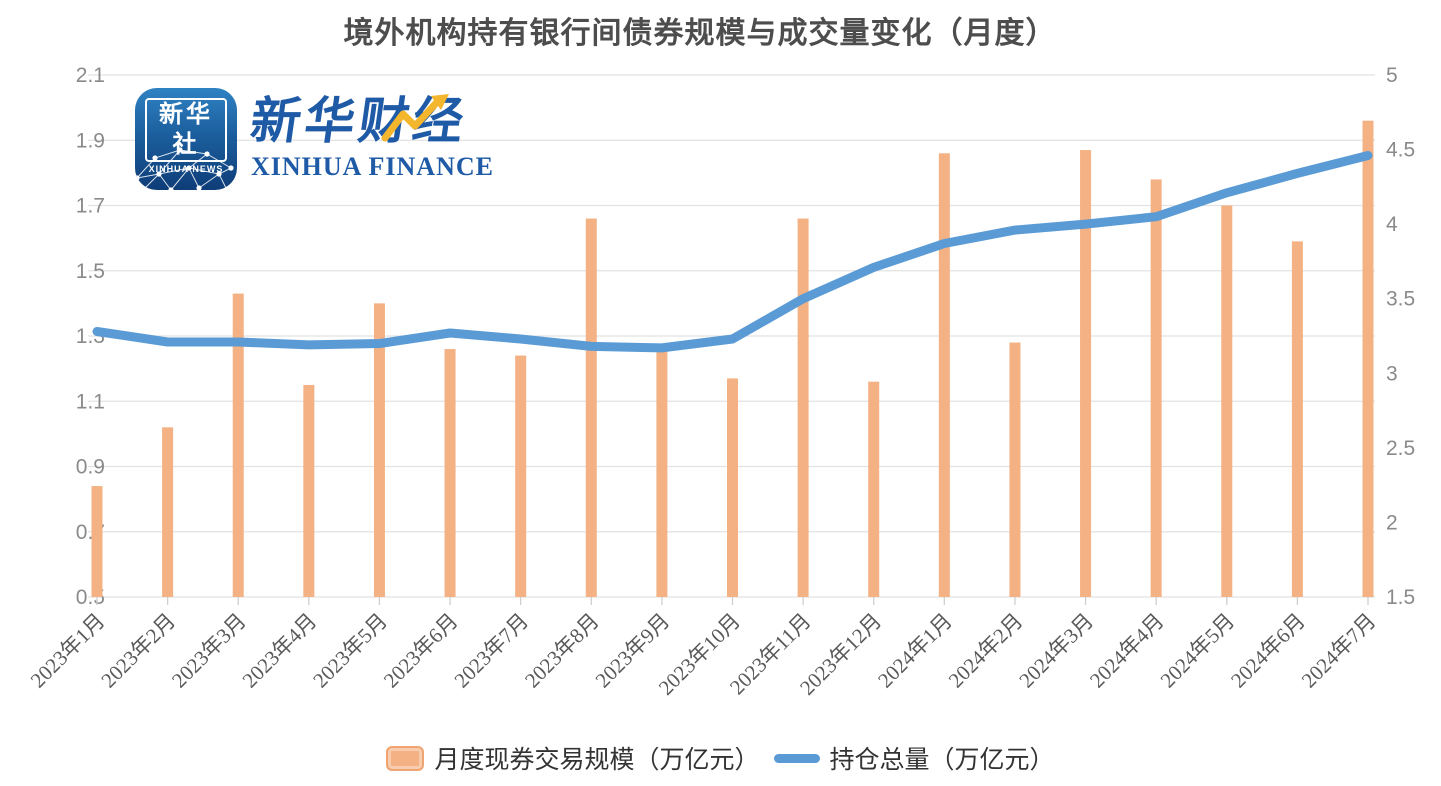  I want to click on right-axis-tick-label: 4, so click(1392, 224).